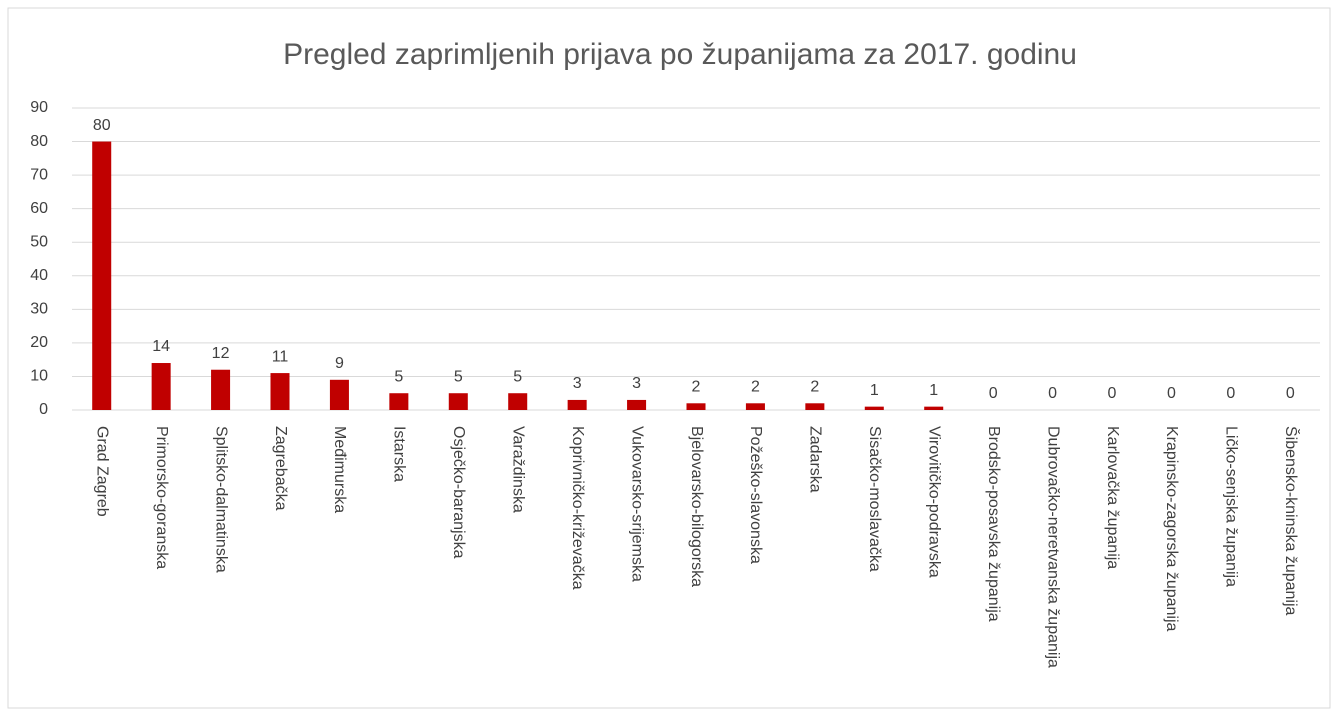 The width and height of the screenshot is (1335, 714). Describe the element at coordinates (399, 454) in the screenshot. I see `x-tick-label: Istarska` at that location.